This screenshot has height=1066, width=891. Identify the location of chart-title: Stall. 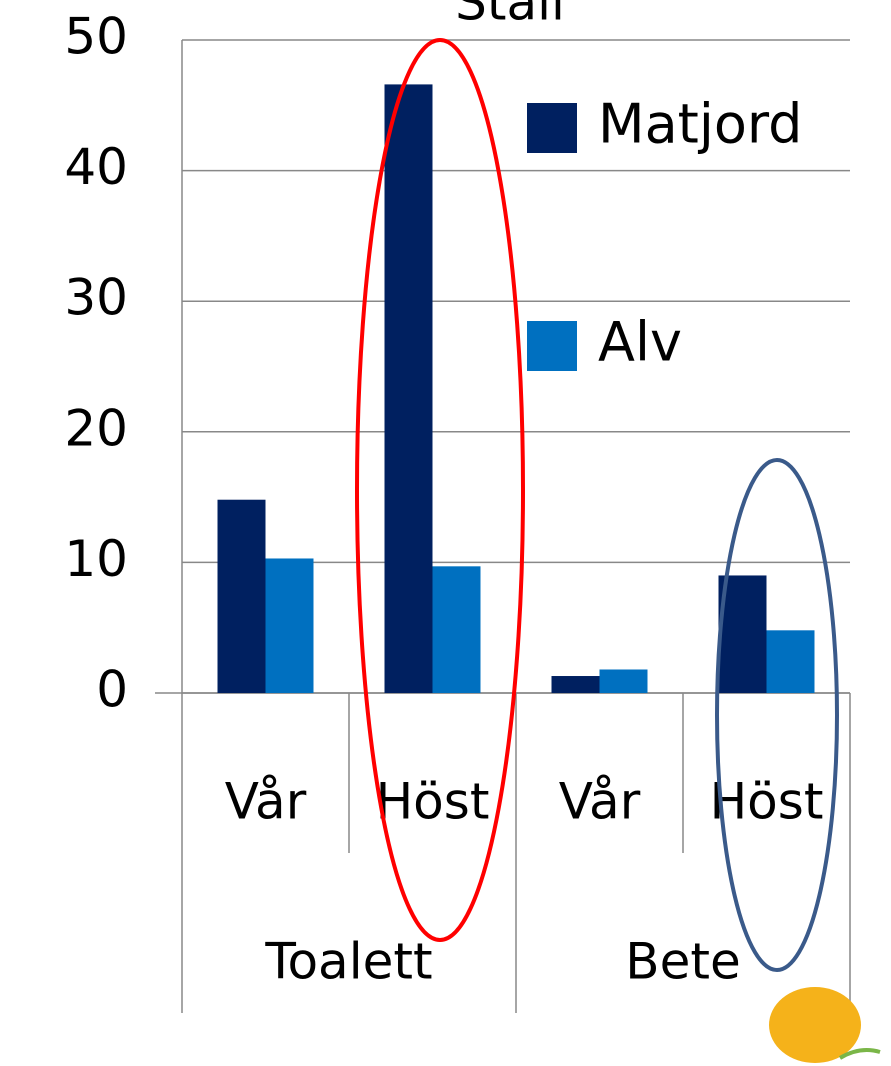
(510, 16).